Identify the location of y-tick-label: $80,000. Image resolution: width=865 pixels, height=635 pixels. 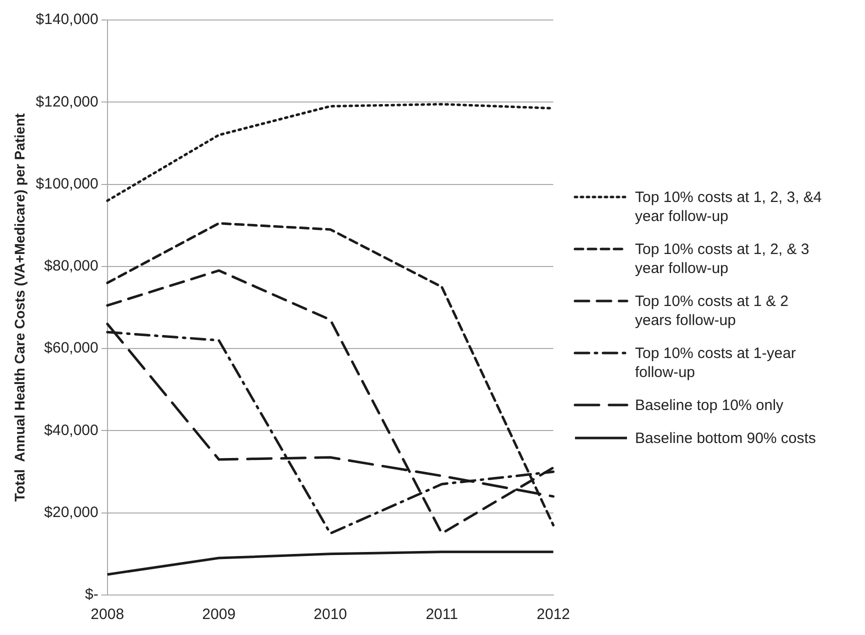
(71, 266).